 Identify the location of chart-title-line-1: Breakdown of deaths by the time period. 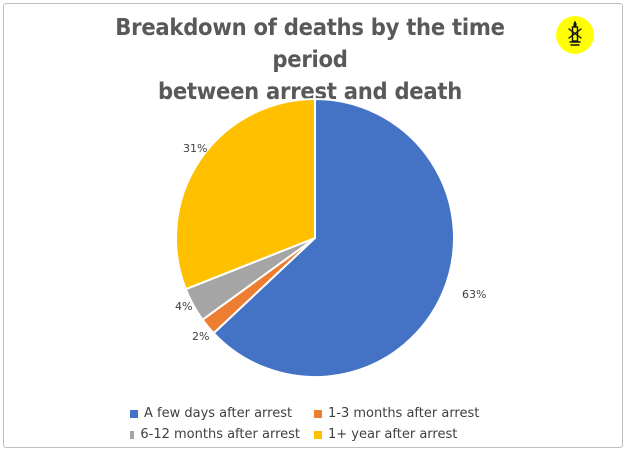
(310, 44).